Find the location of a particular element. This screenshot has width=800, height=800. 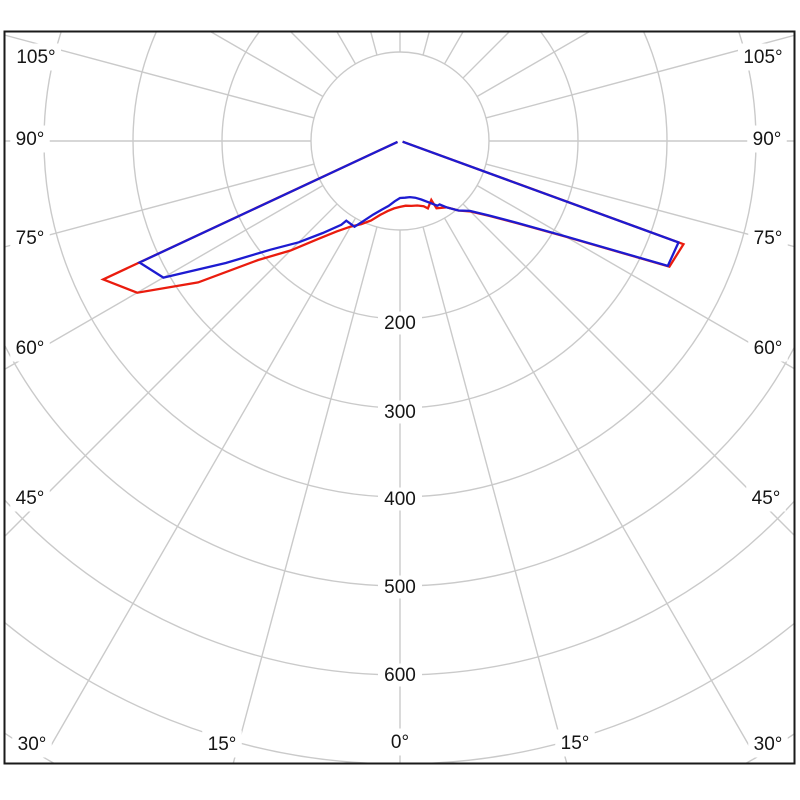

radial-label-3: 500 is located at coordinates (400, 587).